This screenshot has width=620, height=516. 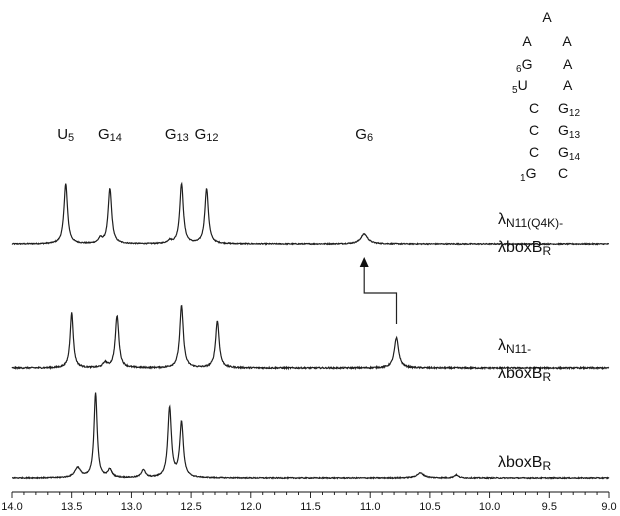 I want to click on x-tick-label: 11.0, so click(x=370, y=507).